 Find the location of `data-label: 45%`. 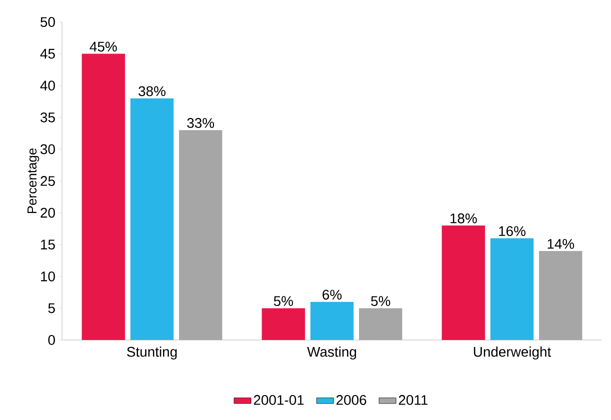

data-label: 45% is located at coordinates (103, 47).